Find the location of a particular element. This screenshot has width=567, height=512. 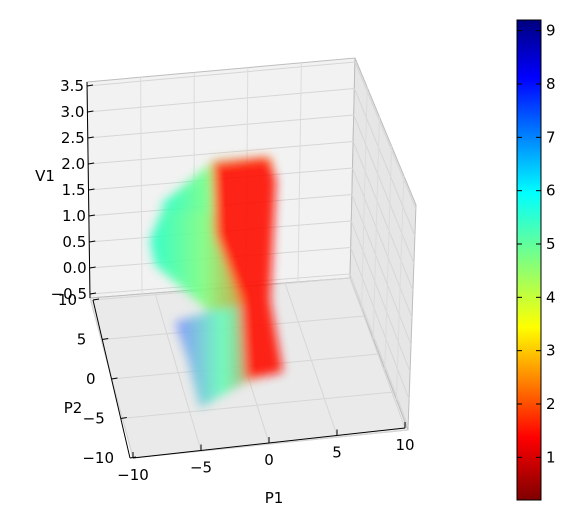

y-axis-label: P2 is located at coordinates (73, 408).